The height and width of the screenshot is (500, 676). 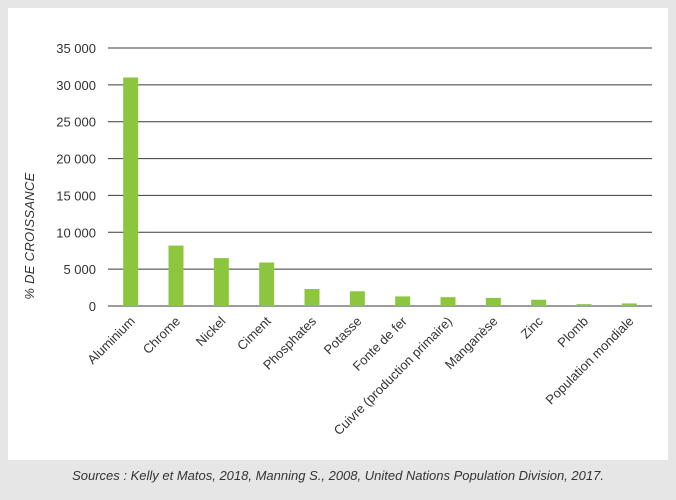 I want to click on x-tick-label: Plomb, so click(x=572, y=332).